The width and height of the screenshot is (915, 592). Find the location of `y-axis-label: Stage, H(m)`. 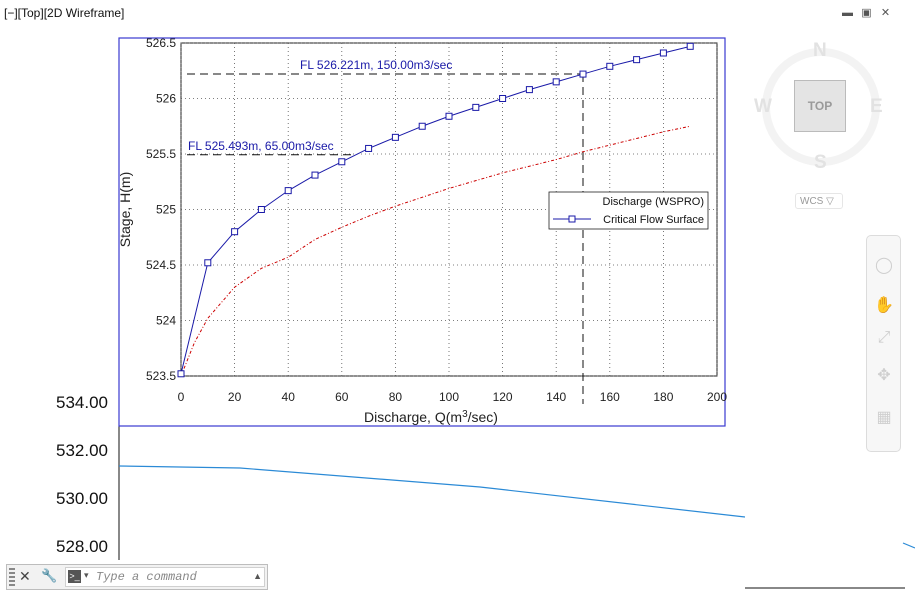

y-axis-label: Stage, H(m) is located at coordinates (125, 209).